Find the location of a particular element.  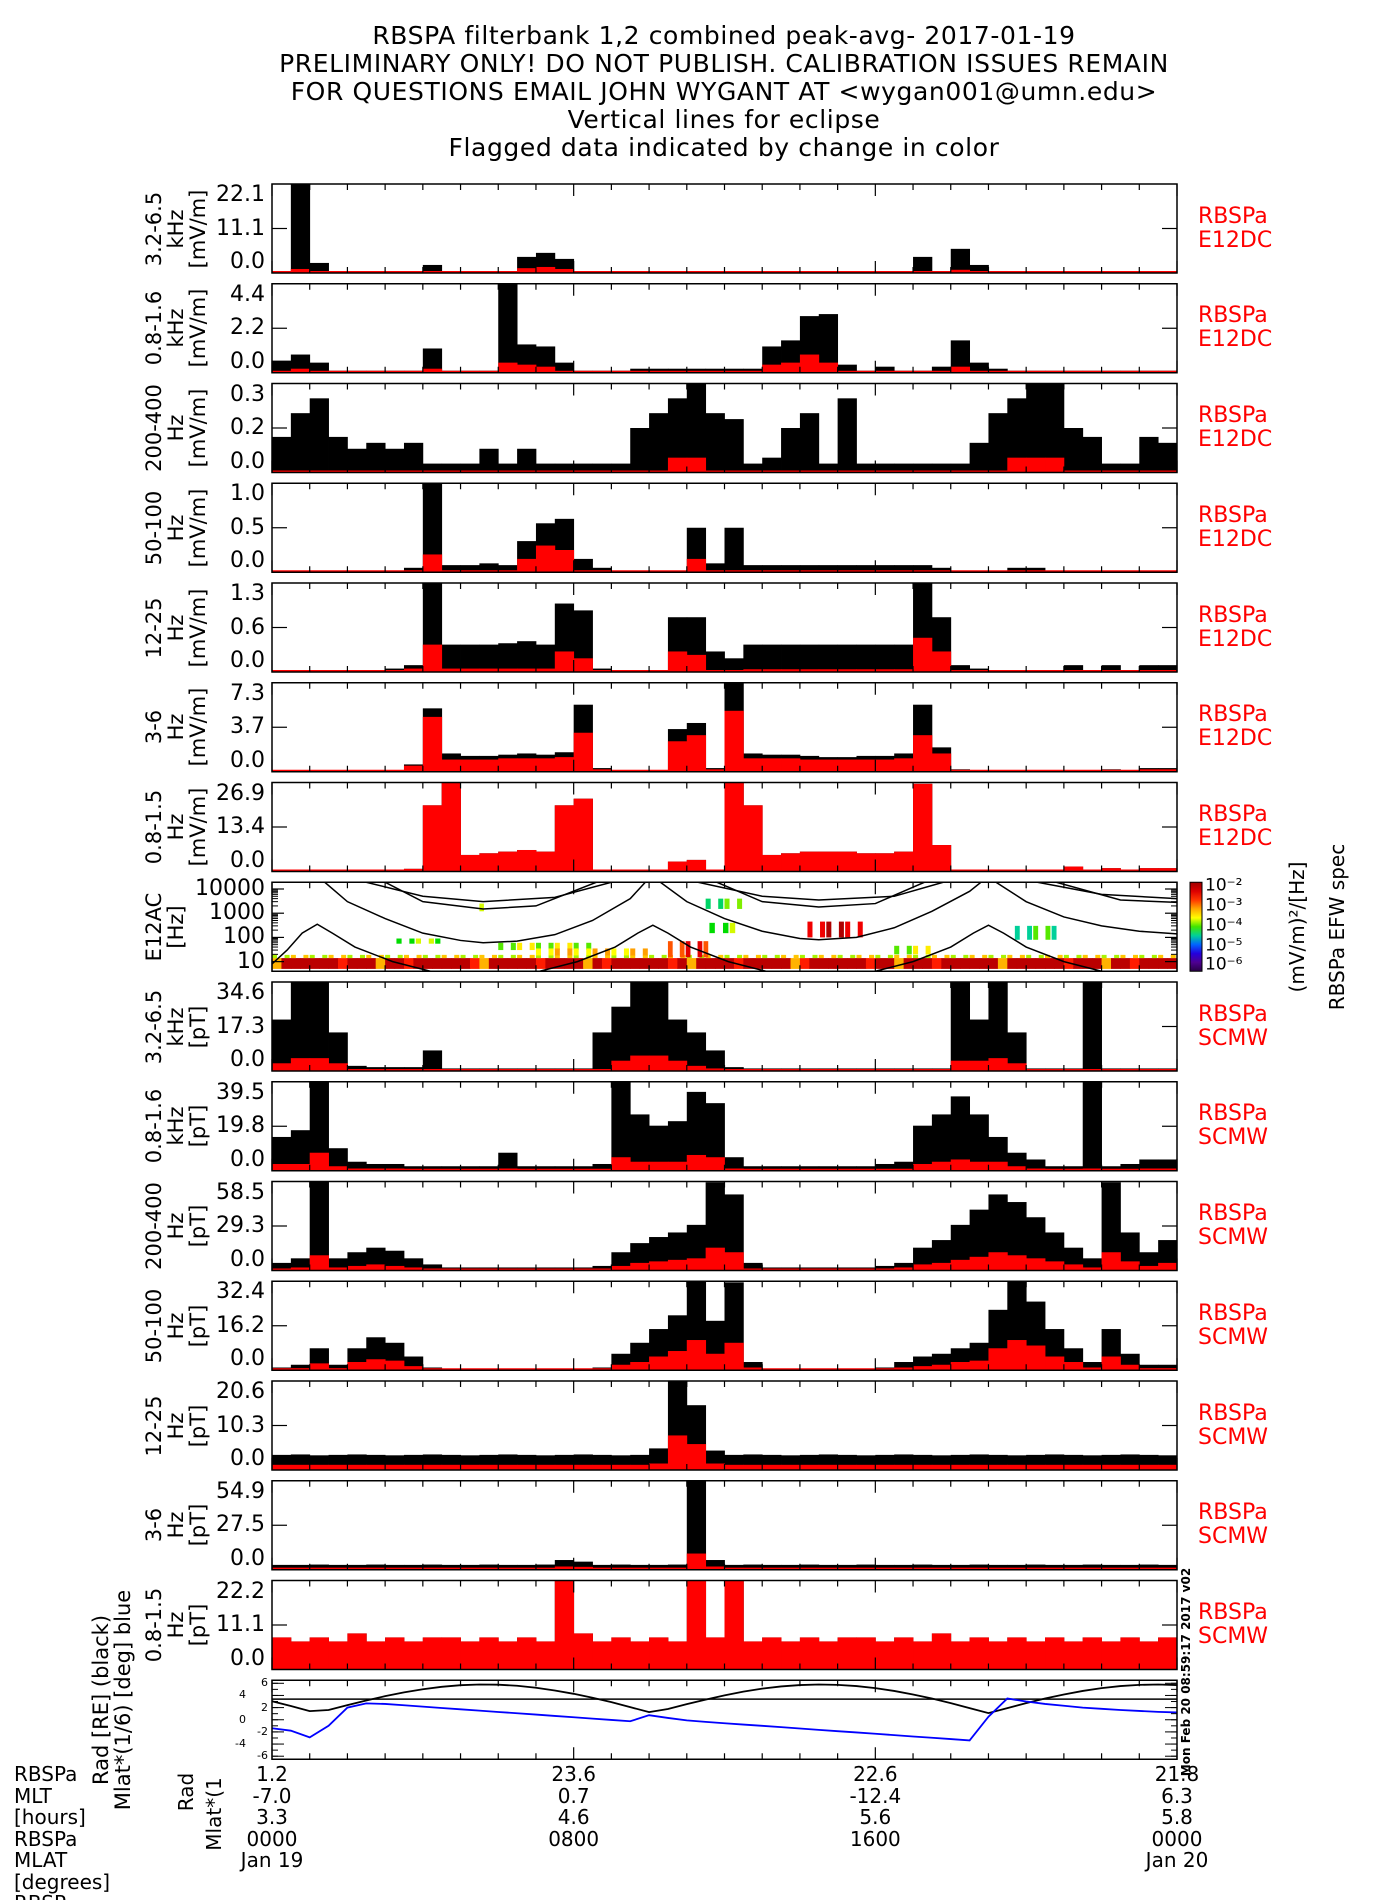

instrument-tag-line: E12DC is located at coordinates (1235, 439).